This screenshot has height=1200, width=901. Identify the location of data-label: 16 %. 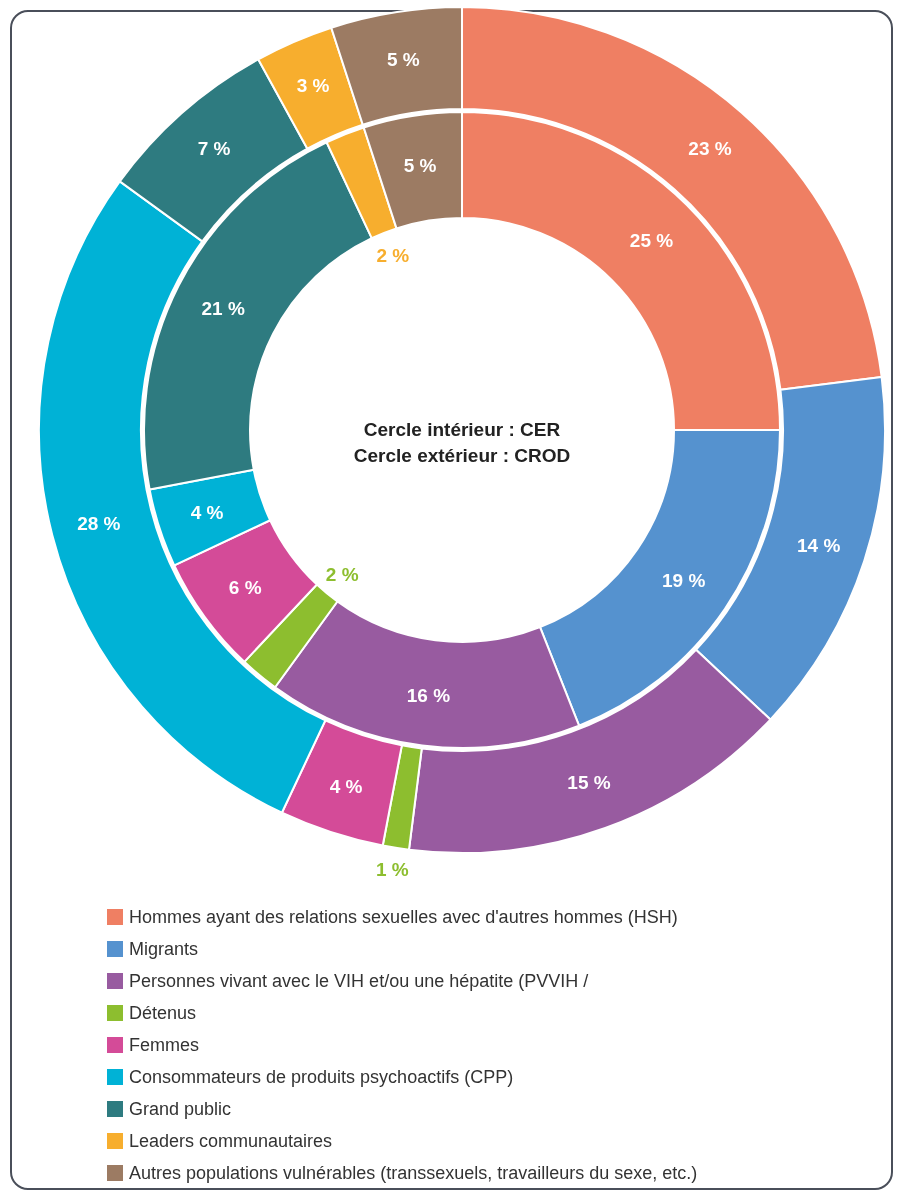
(428, 696).